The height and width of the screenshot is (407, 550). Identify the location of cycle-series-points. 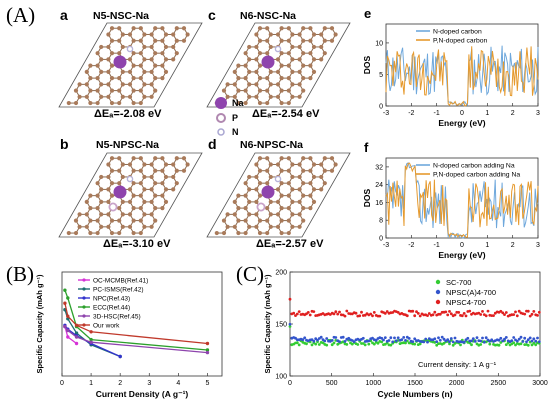
(414, 307).